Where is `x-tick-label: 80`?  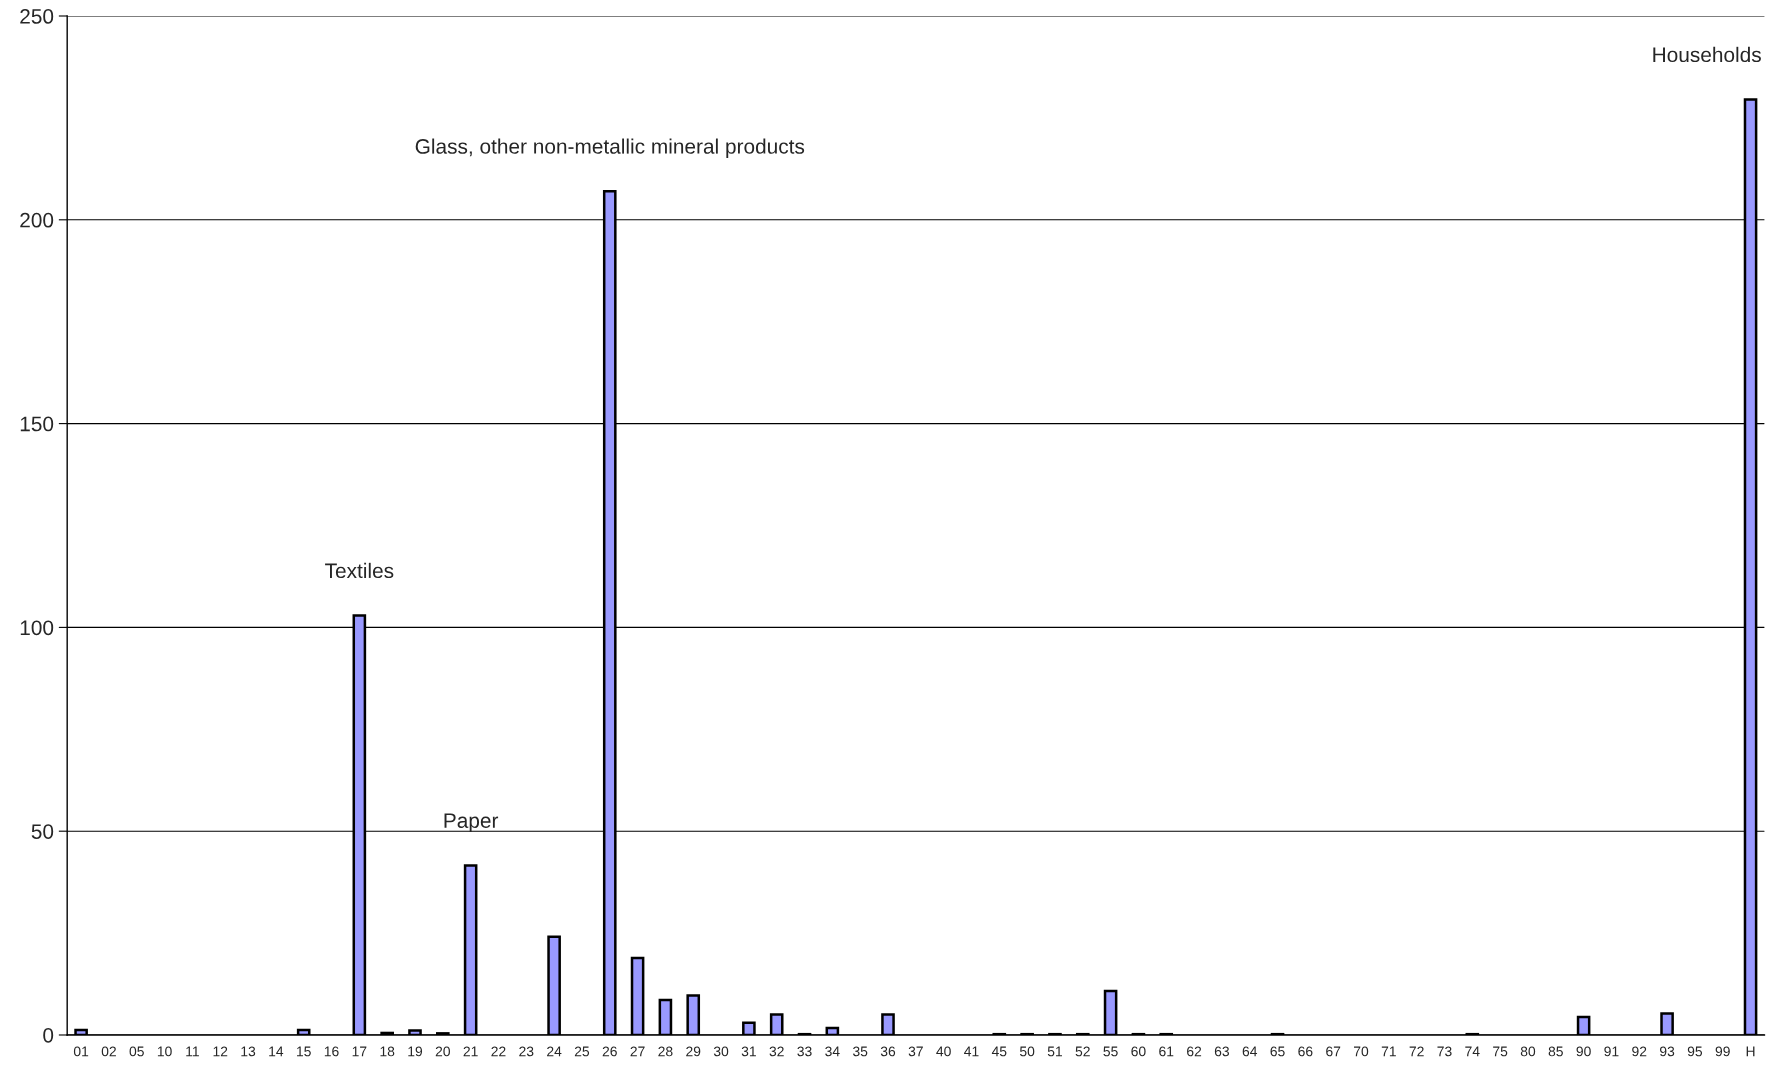
x-tick-label: 80 is located at coordinates (1528, 1051).